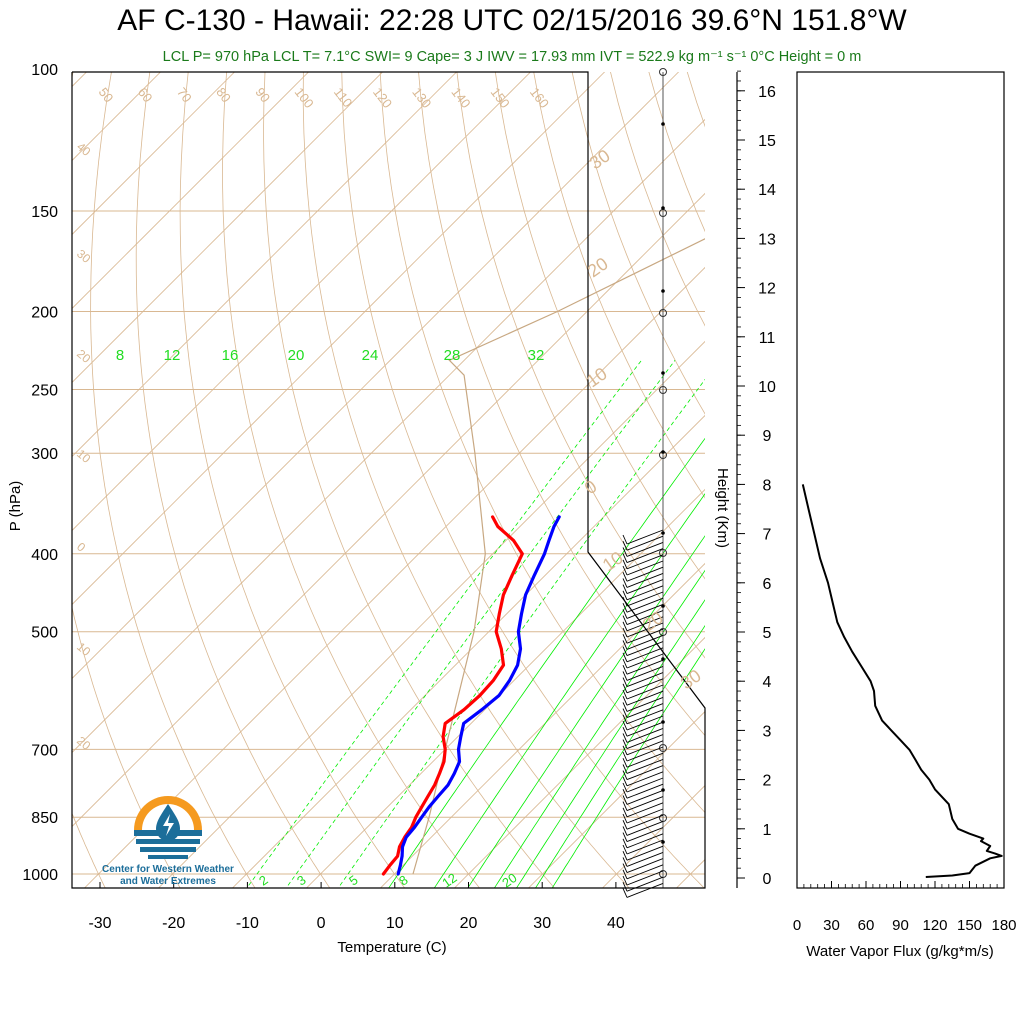  I want to click on pressure-tick-label: 100, so click(44, 70).